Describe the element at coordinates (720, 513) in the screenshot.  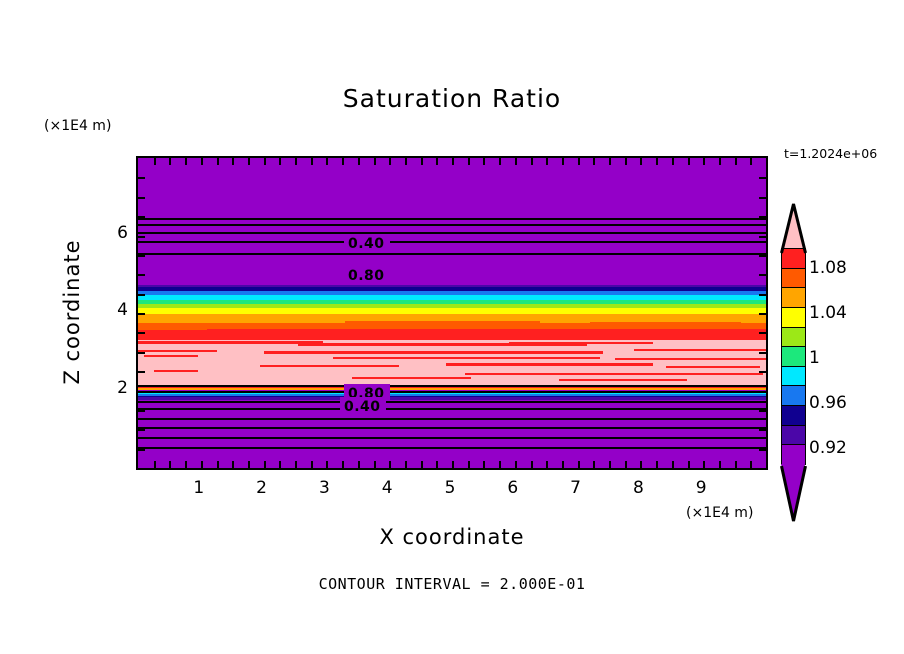
I see `x-axis-unit-label: (×1E4 m)` at that location.